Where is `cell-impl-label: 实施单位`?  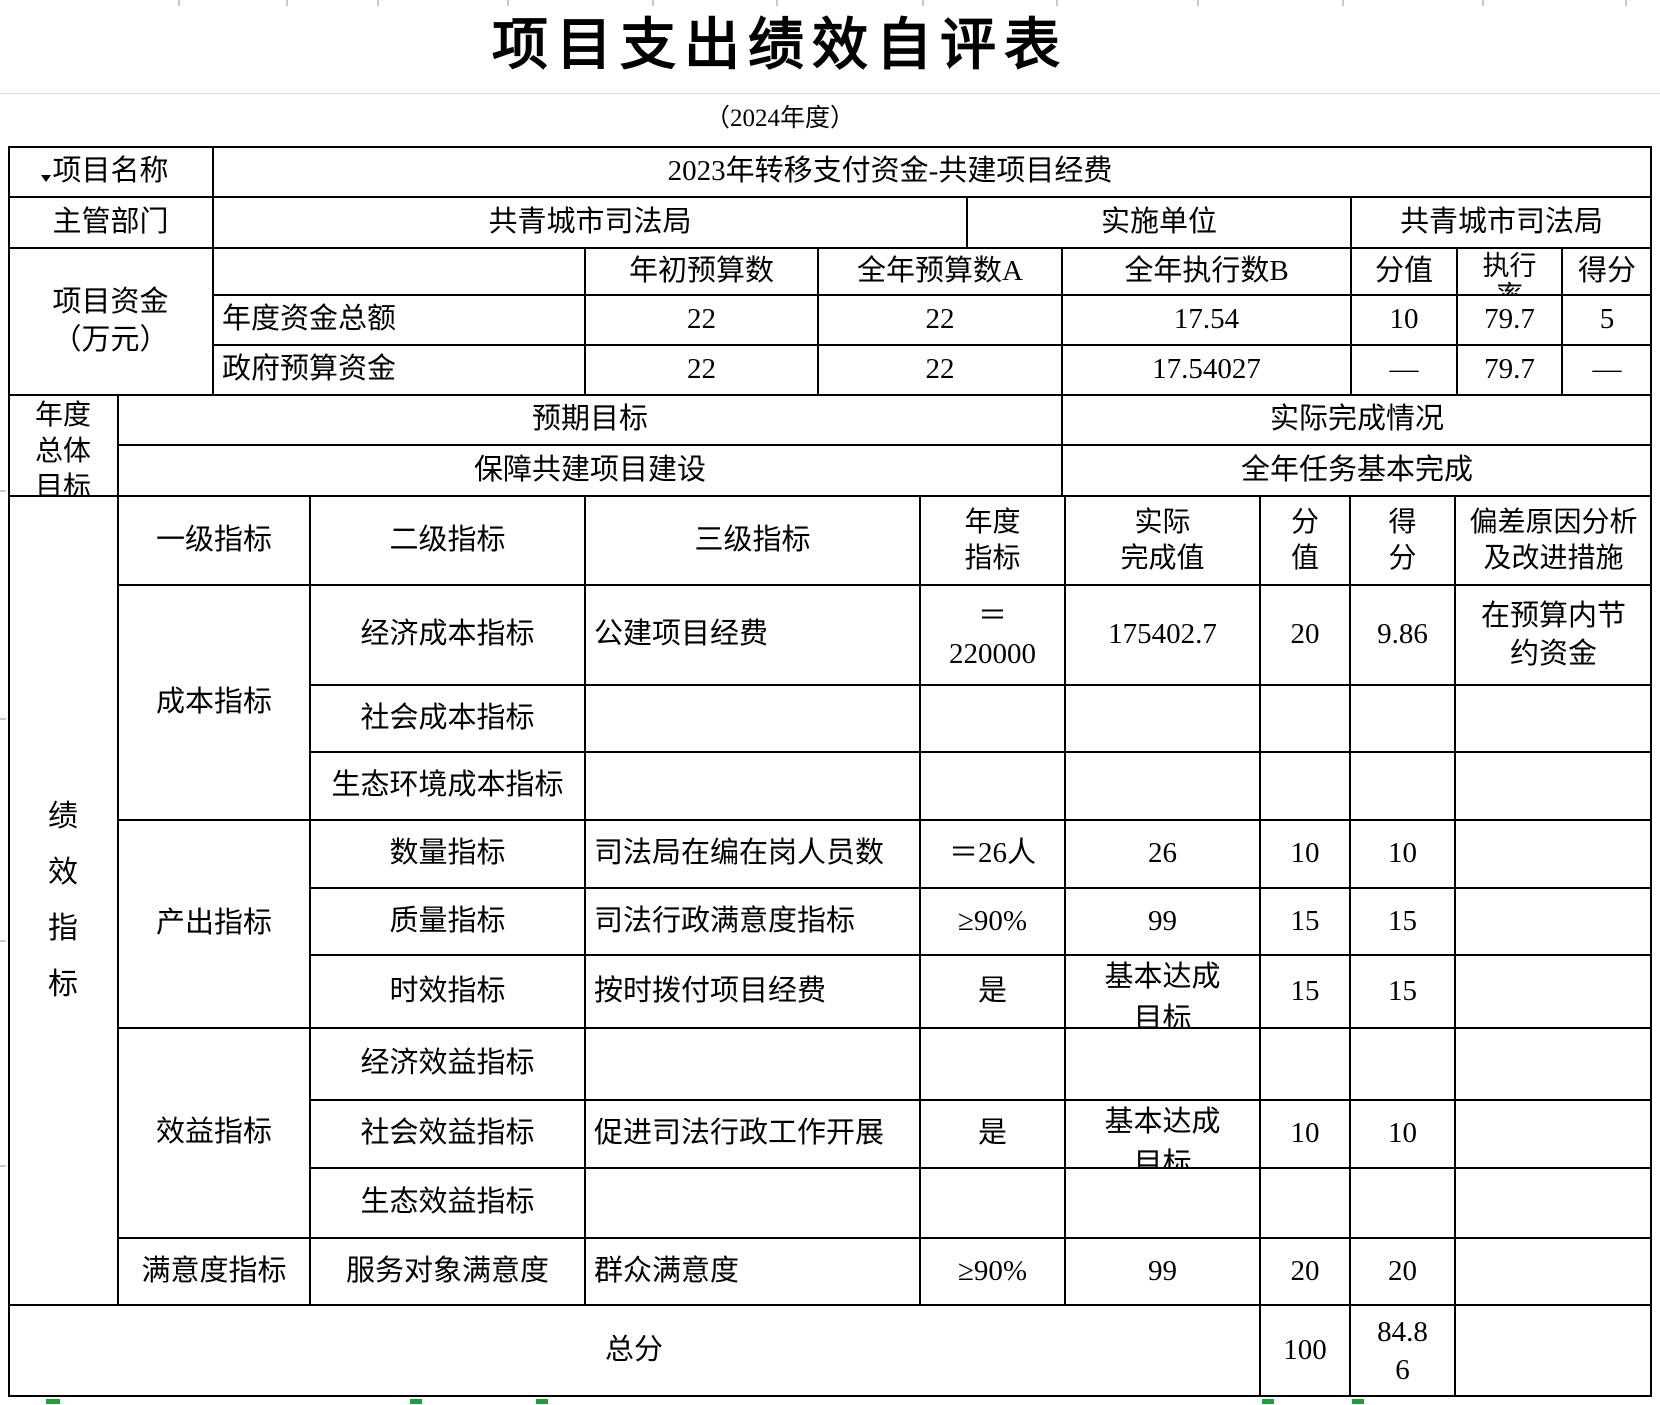 cell-impl-label: 实施单位 is located at coordinates (1159, 222).